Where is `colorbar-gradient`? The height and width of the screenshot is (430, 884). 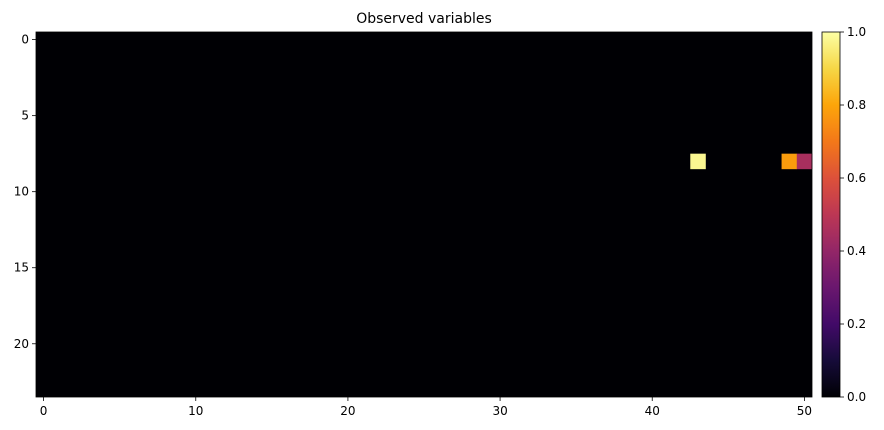 colorbar-gradient is located at coordinates (831, 214).